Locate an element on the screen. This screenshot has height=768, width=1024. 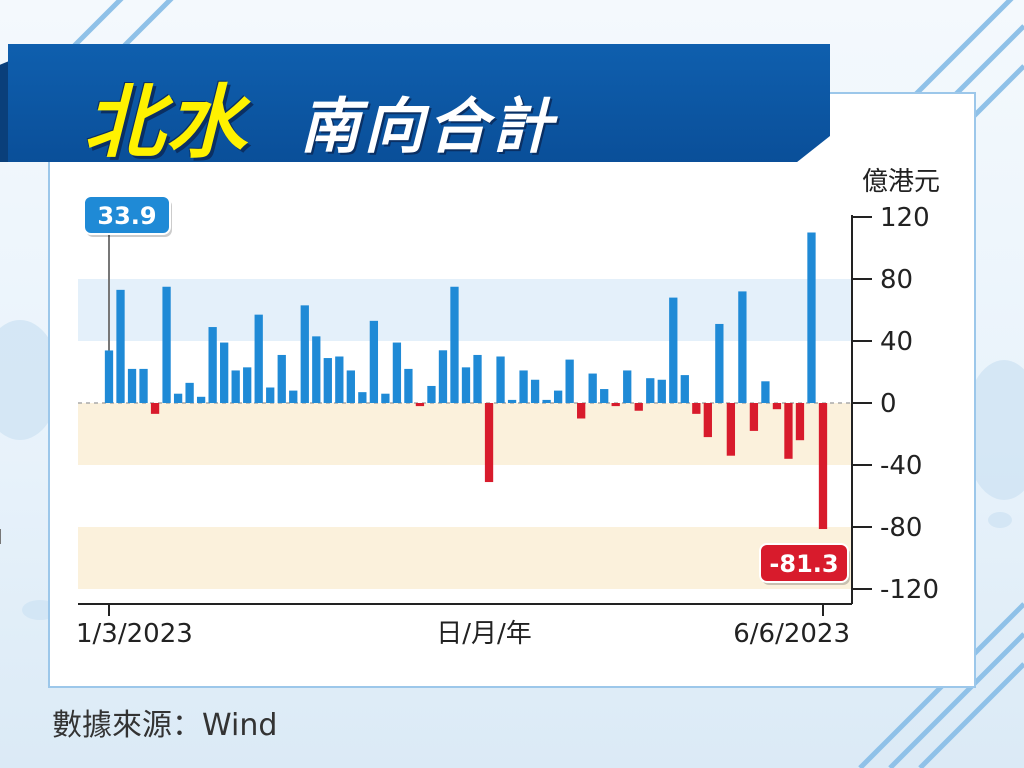
y-tick-label: 40 is located at coordinates (896, 342).